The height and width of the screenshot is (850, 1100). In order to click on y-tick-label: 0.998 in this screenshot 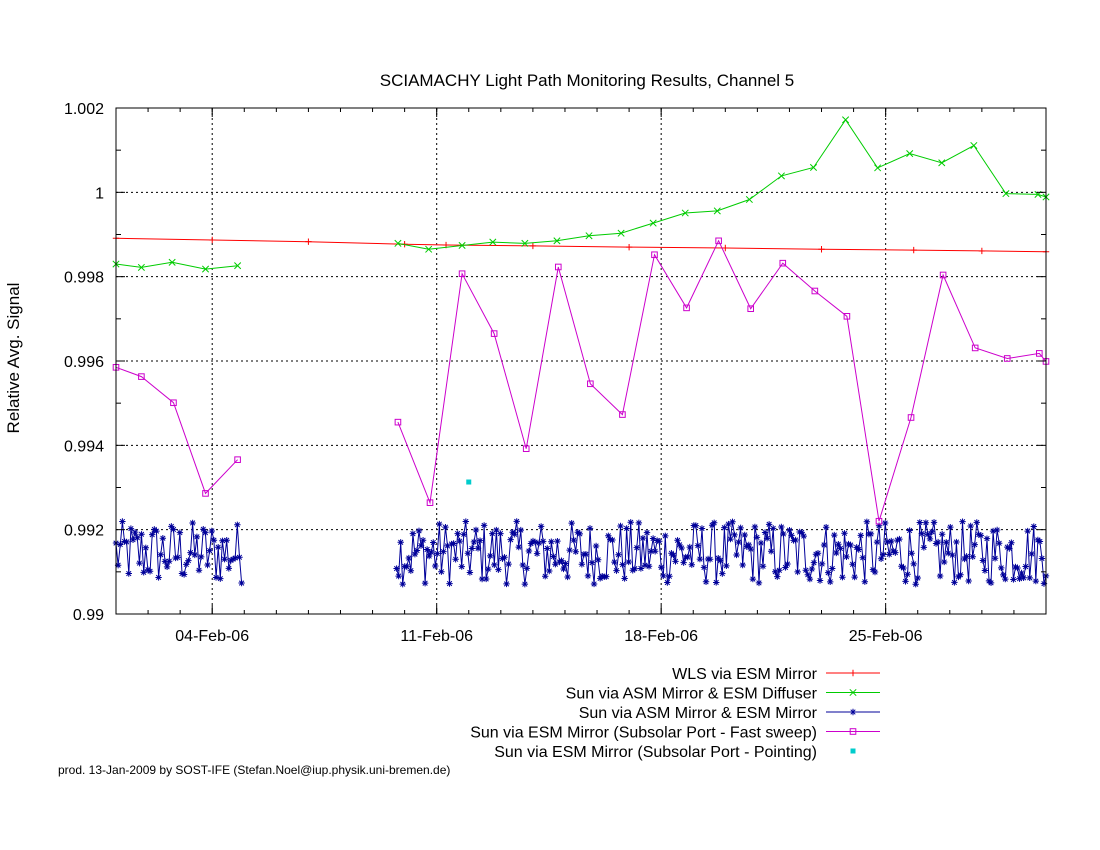, I will do `click(84, 278)`.